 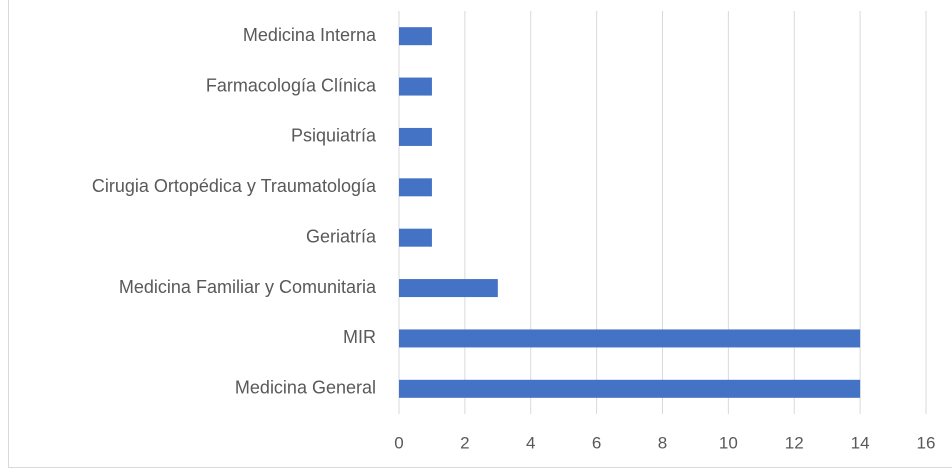 What do you see at coordinates (530, 442) in the screenshot?
I see `x-tick-label: 4` at bounding box center [530, 442].